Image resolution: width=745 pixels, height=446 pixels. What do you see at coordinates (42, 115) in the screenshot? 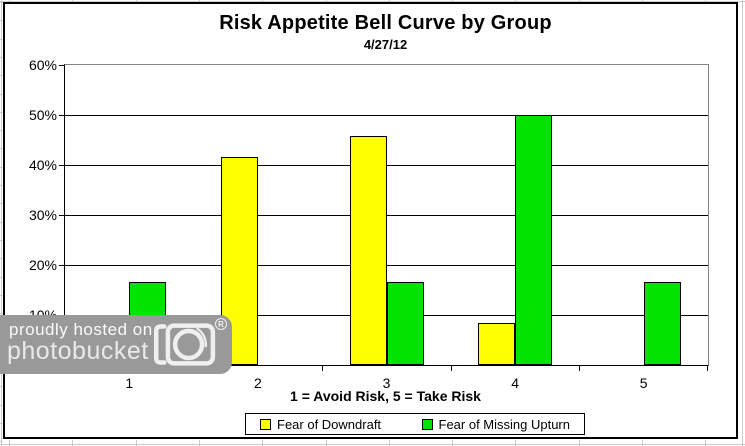
I see `y-axis-label: 50%` at bounding box center [42, 115].